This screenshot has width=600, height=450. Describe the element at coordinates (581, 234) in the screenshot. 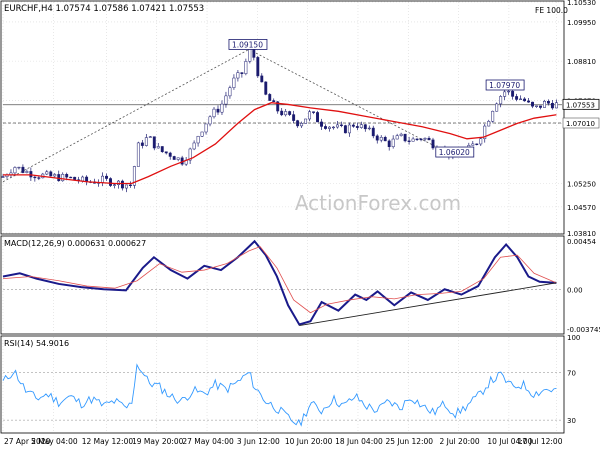

I see `price-tick-label: 1.03810` at that location.